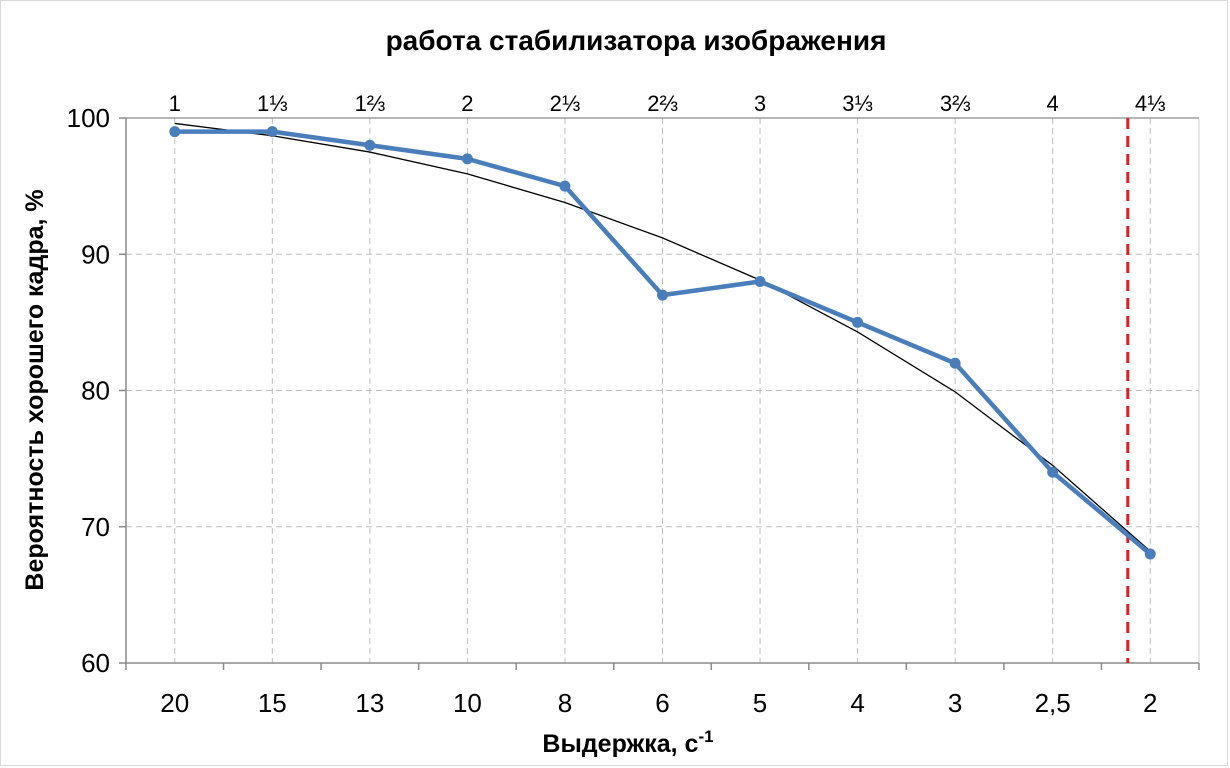 This screenshot has height=768, width=1230. What do you see at coordinates (88, 118) in the screenshot?
I see `y-tick-label: 100` at bounding box center [88, 118].